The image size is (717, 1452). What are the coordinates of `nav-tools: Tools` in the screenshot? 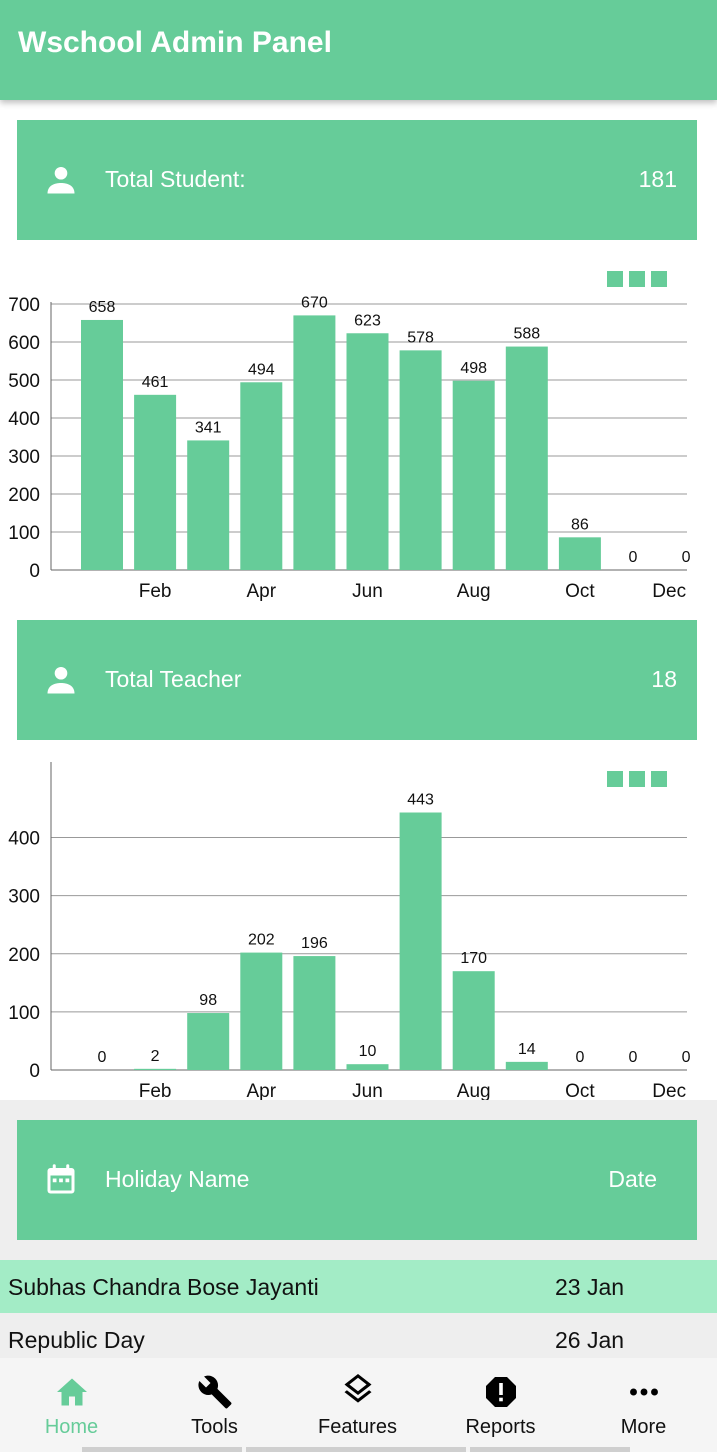 It's located at (214, 1405).